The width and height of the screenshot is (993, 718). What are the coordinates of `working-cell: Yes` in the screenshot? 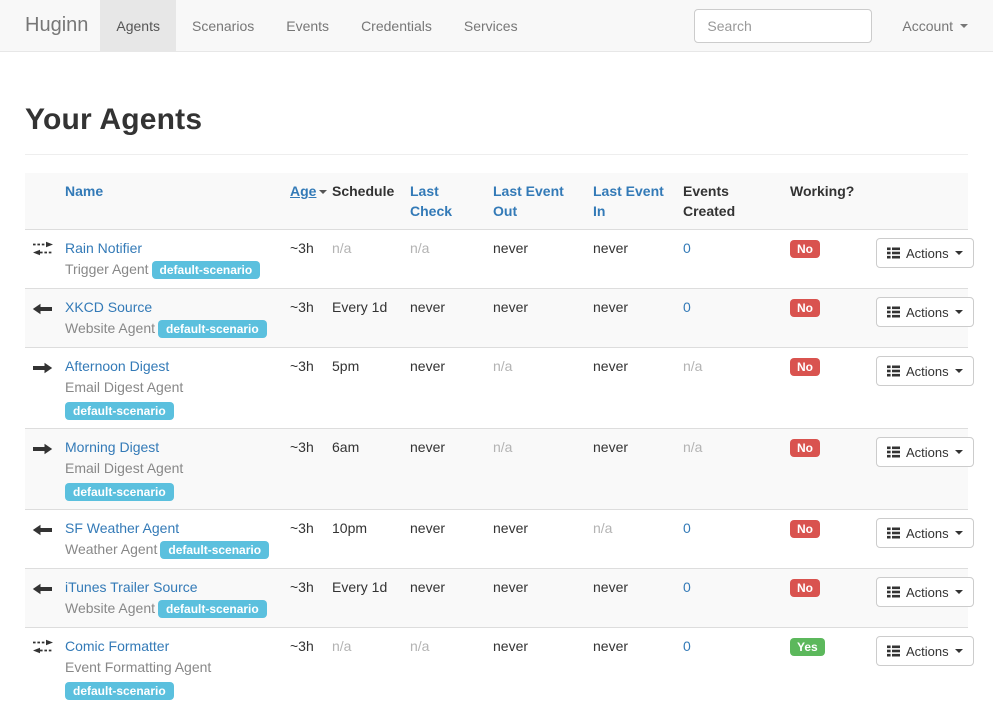 It's located at (825, 667).